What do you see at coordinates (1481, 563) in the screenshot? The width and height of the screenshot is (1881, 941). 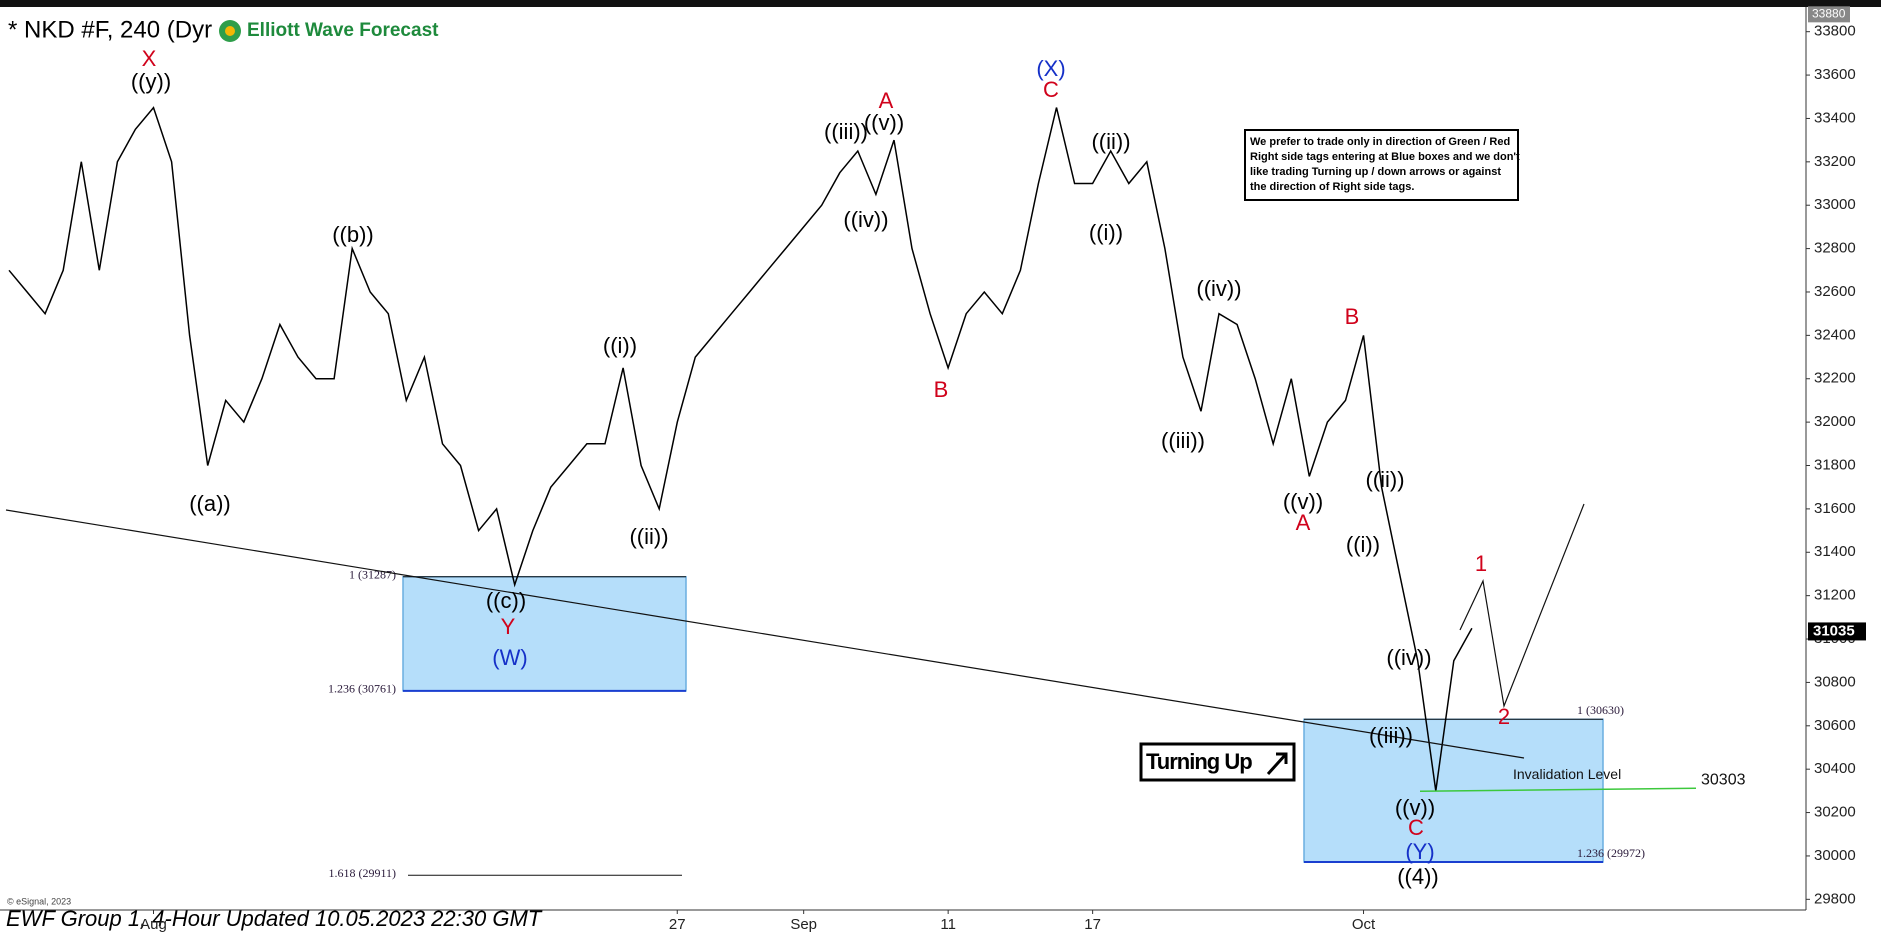 I see `wave-label: 1` at bounding box center [1481, 563].